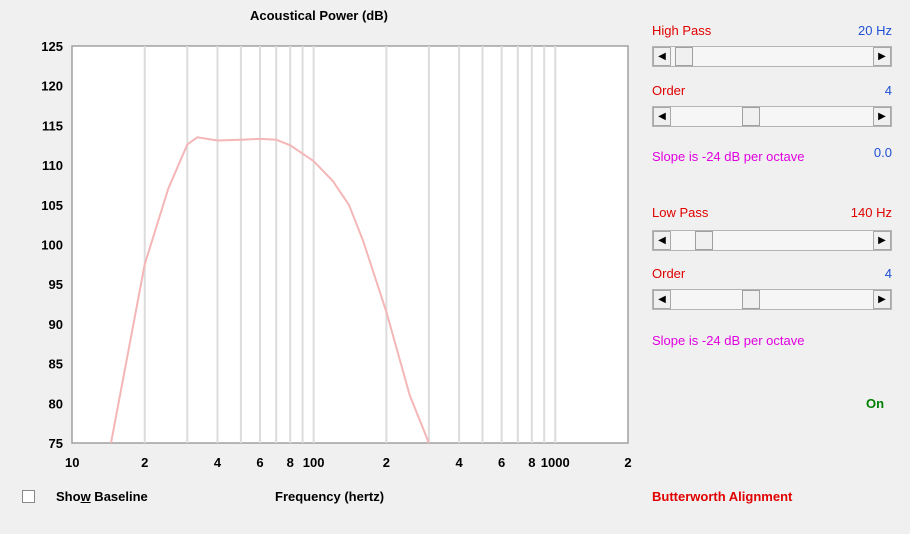  What do you see at coordinates (56, 403) in the screenshot?
I see `y-tick-label: 80` at bounding box center [56, 403].